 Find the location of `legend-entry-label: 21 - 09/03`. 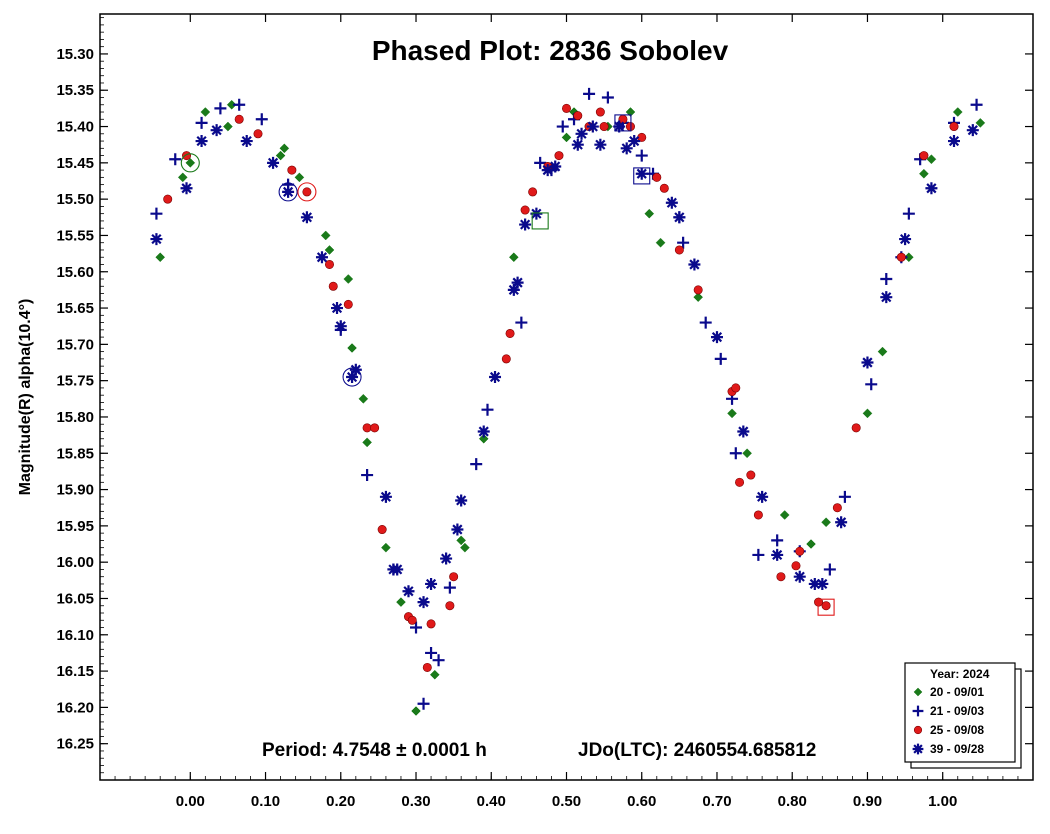

legend-entry-label: 21 - 09/03 is located at coordinates (957, 711).